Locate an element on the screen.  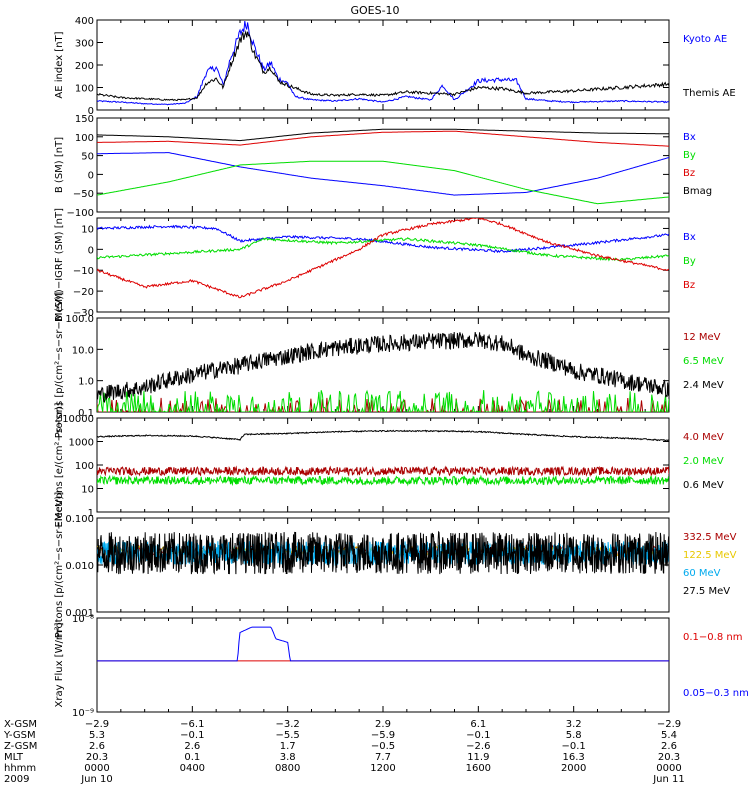
ephemeris-cell: −3.2 is located at coordinates (288, 724).